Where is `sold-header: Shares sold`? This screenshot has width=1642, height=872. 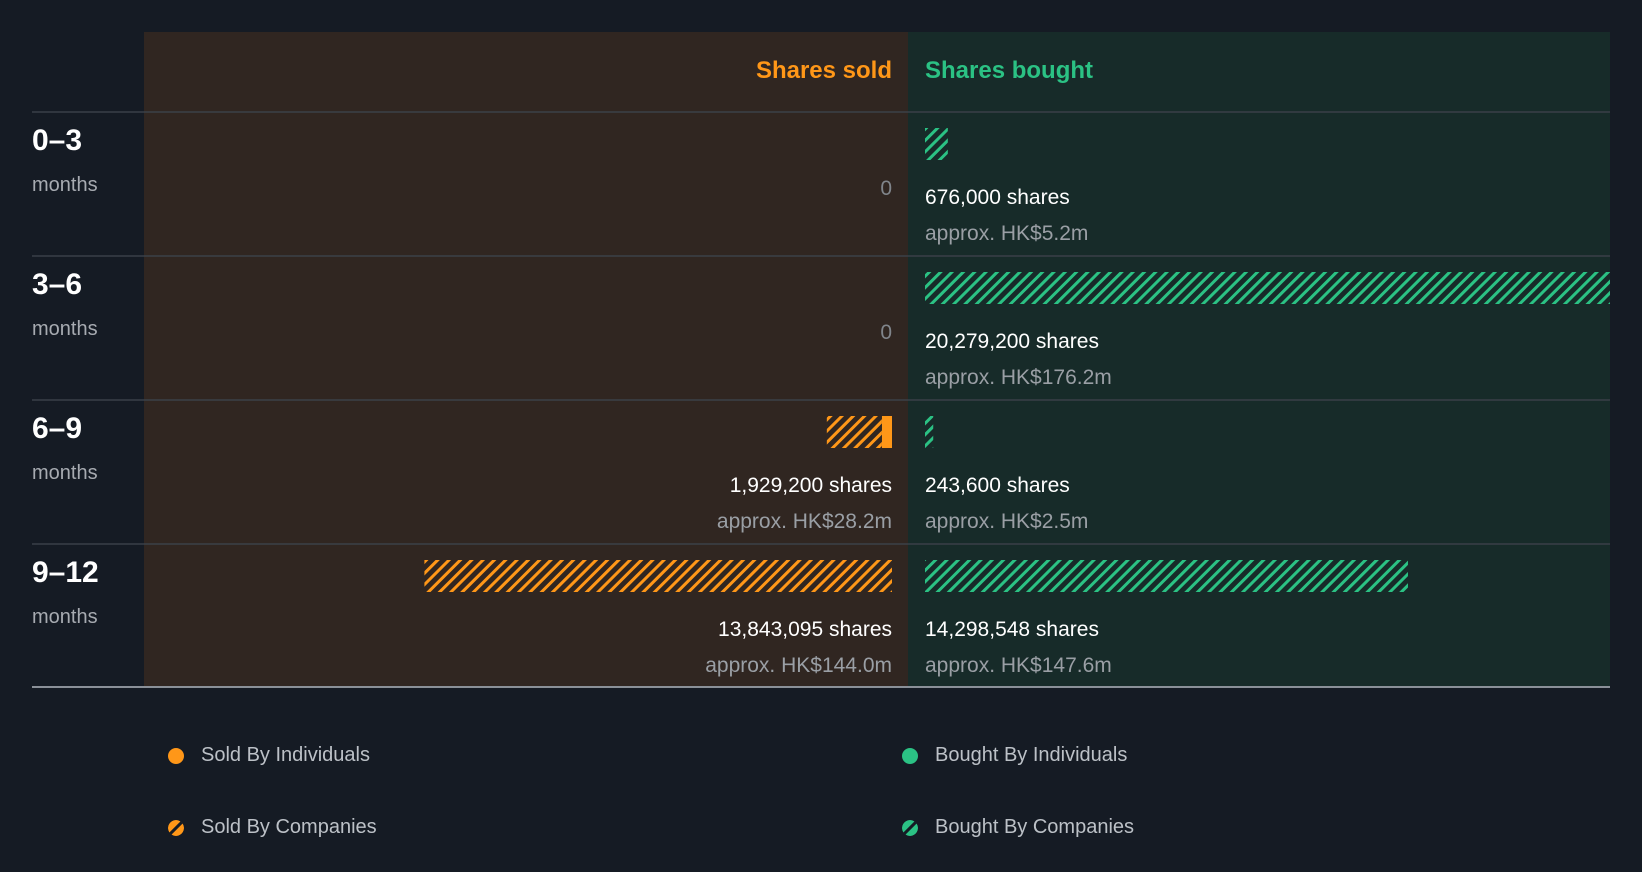
sold-header: Shares sold is located at coordinates (824, 70).